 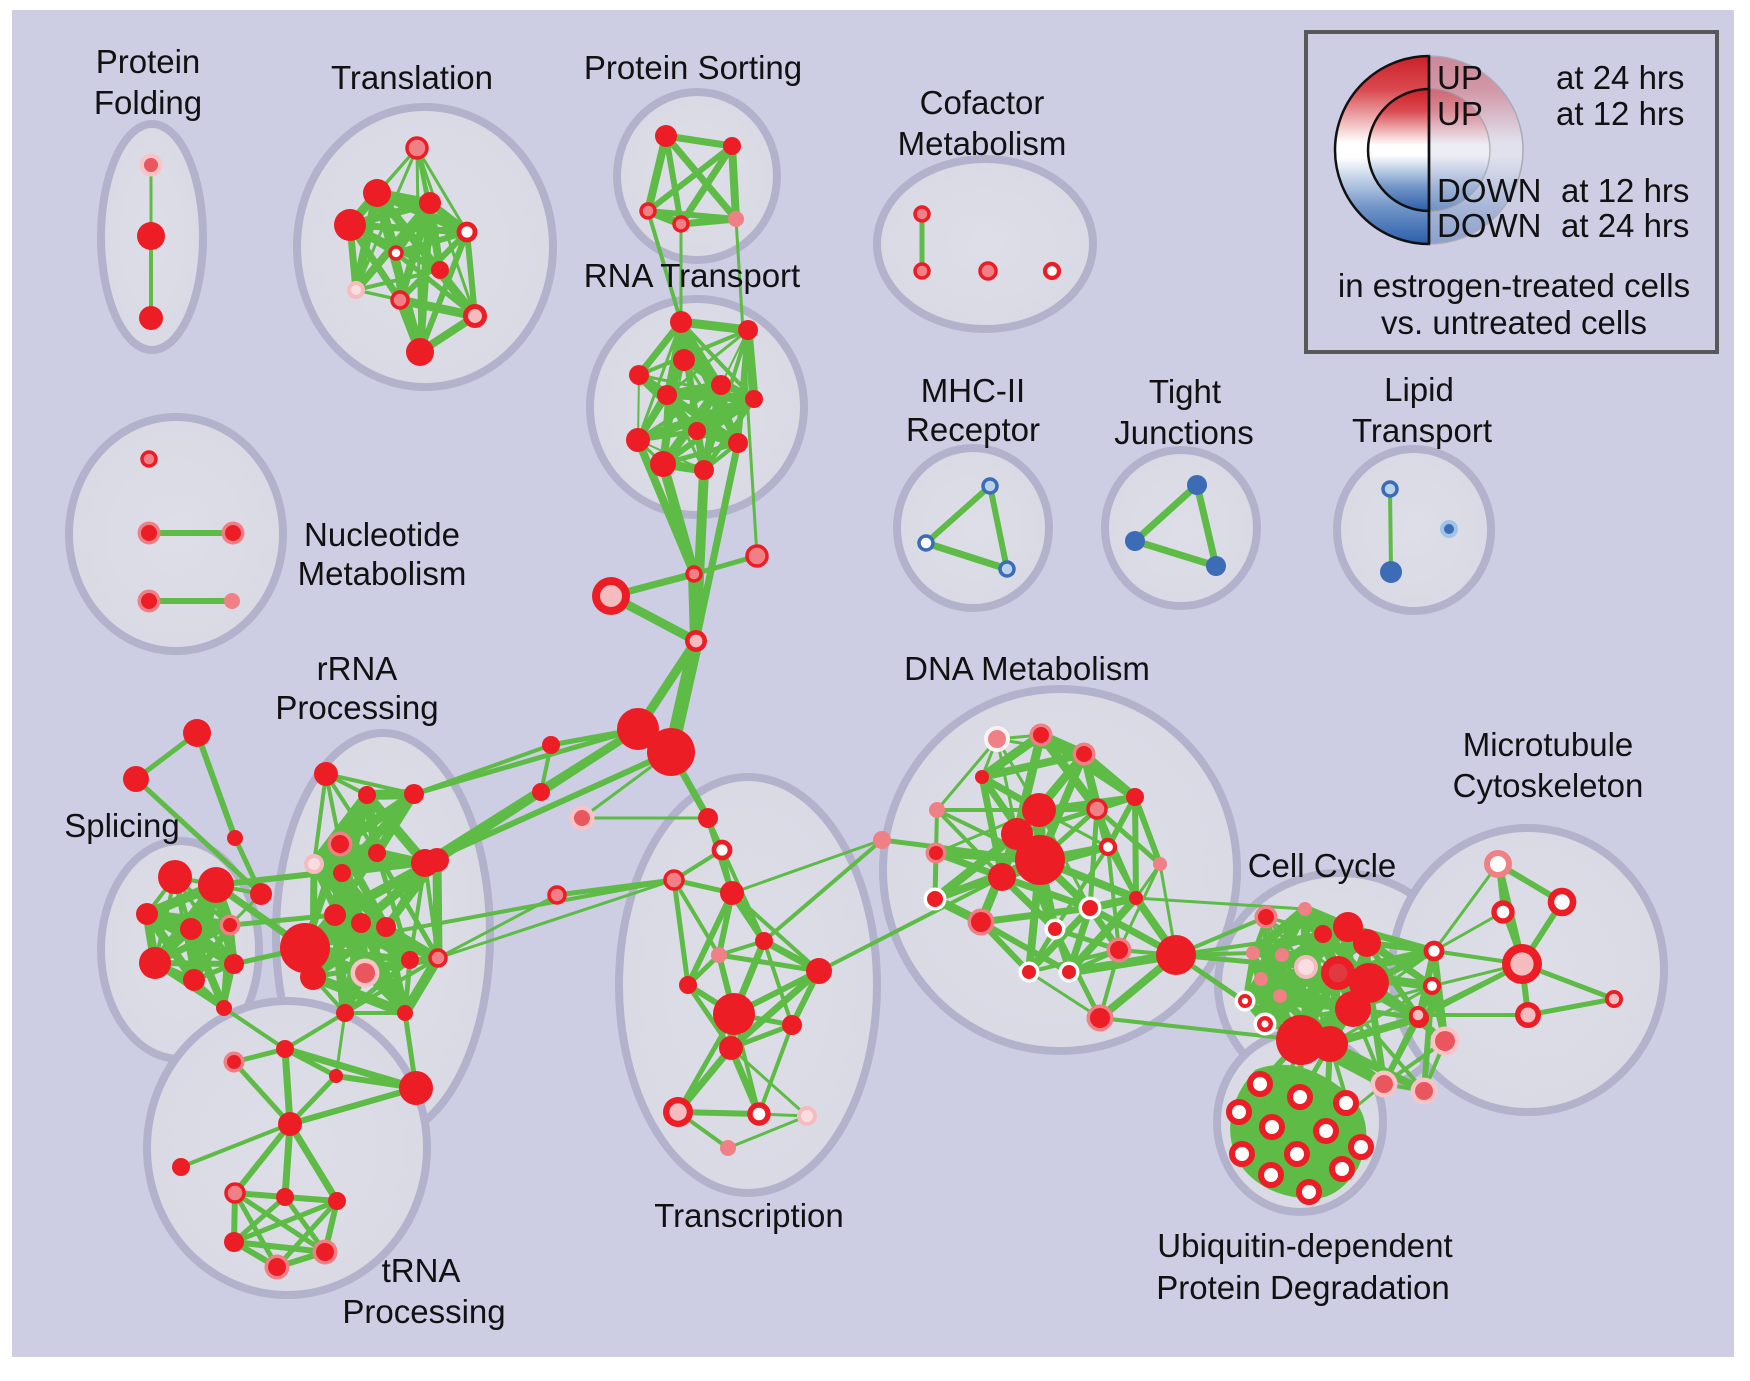 I want to click on svg-text: Junctions, so click(x=1183, y=432).